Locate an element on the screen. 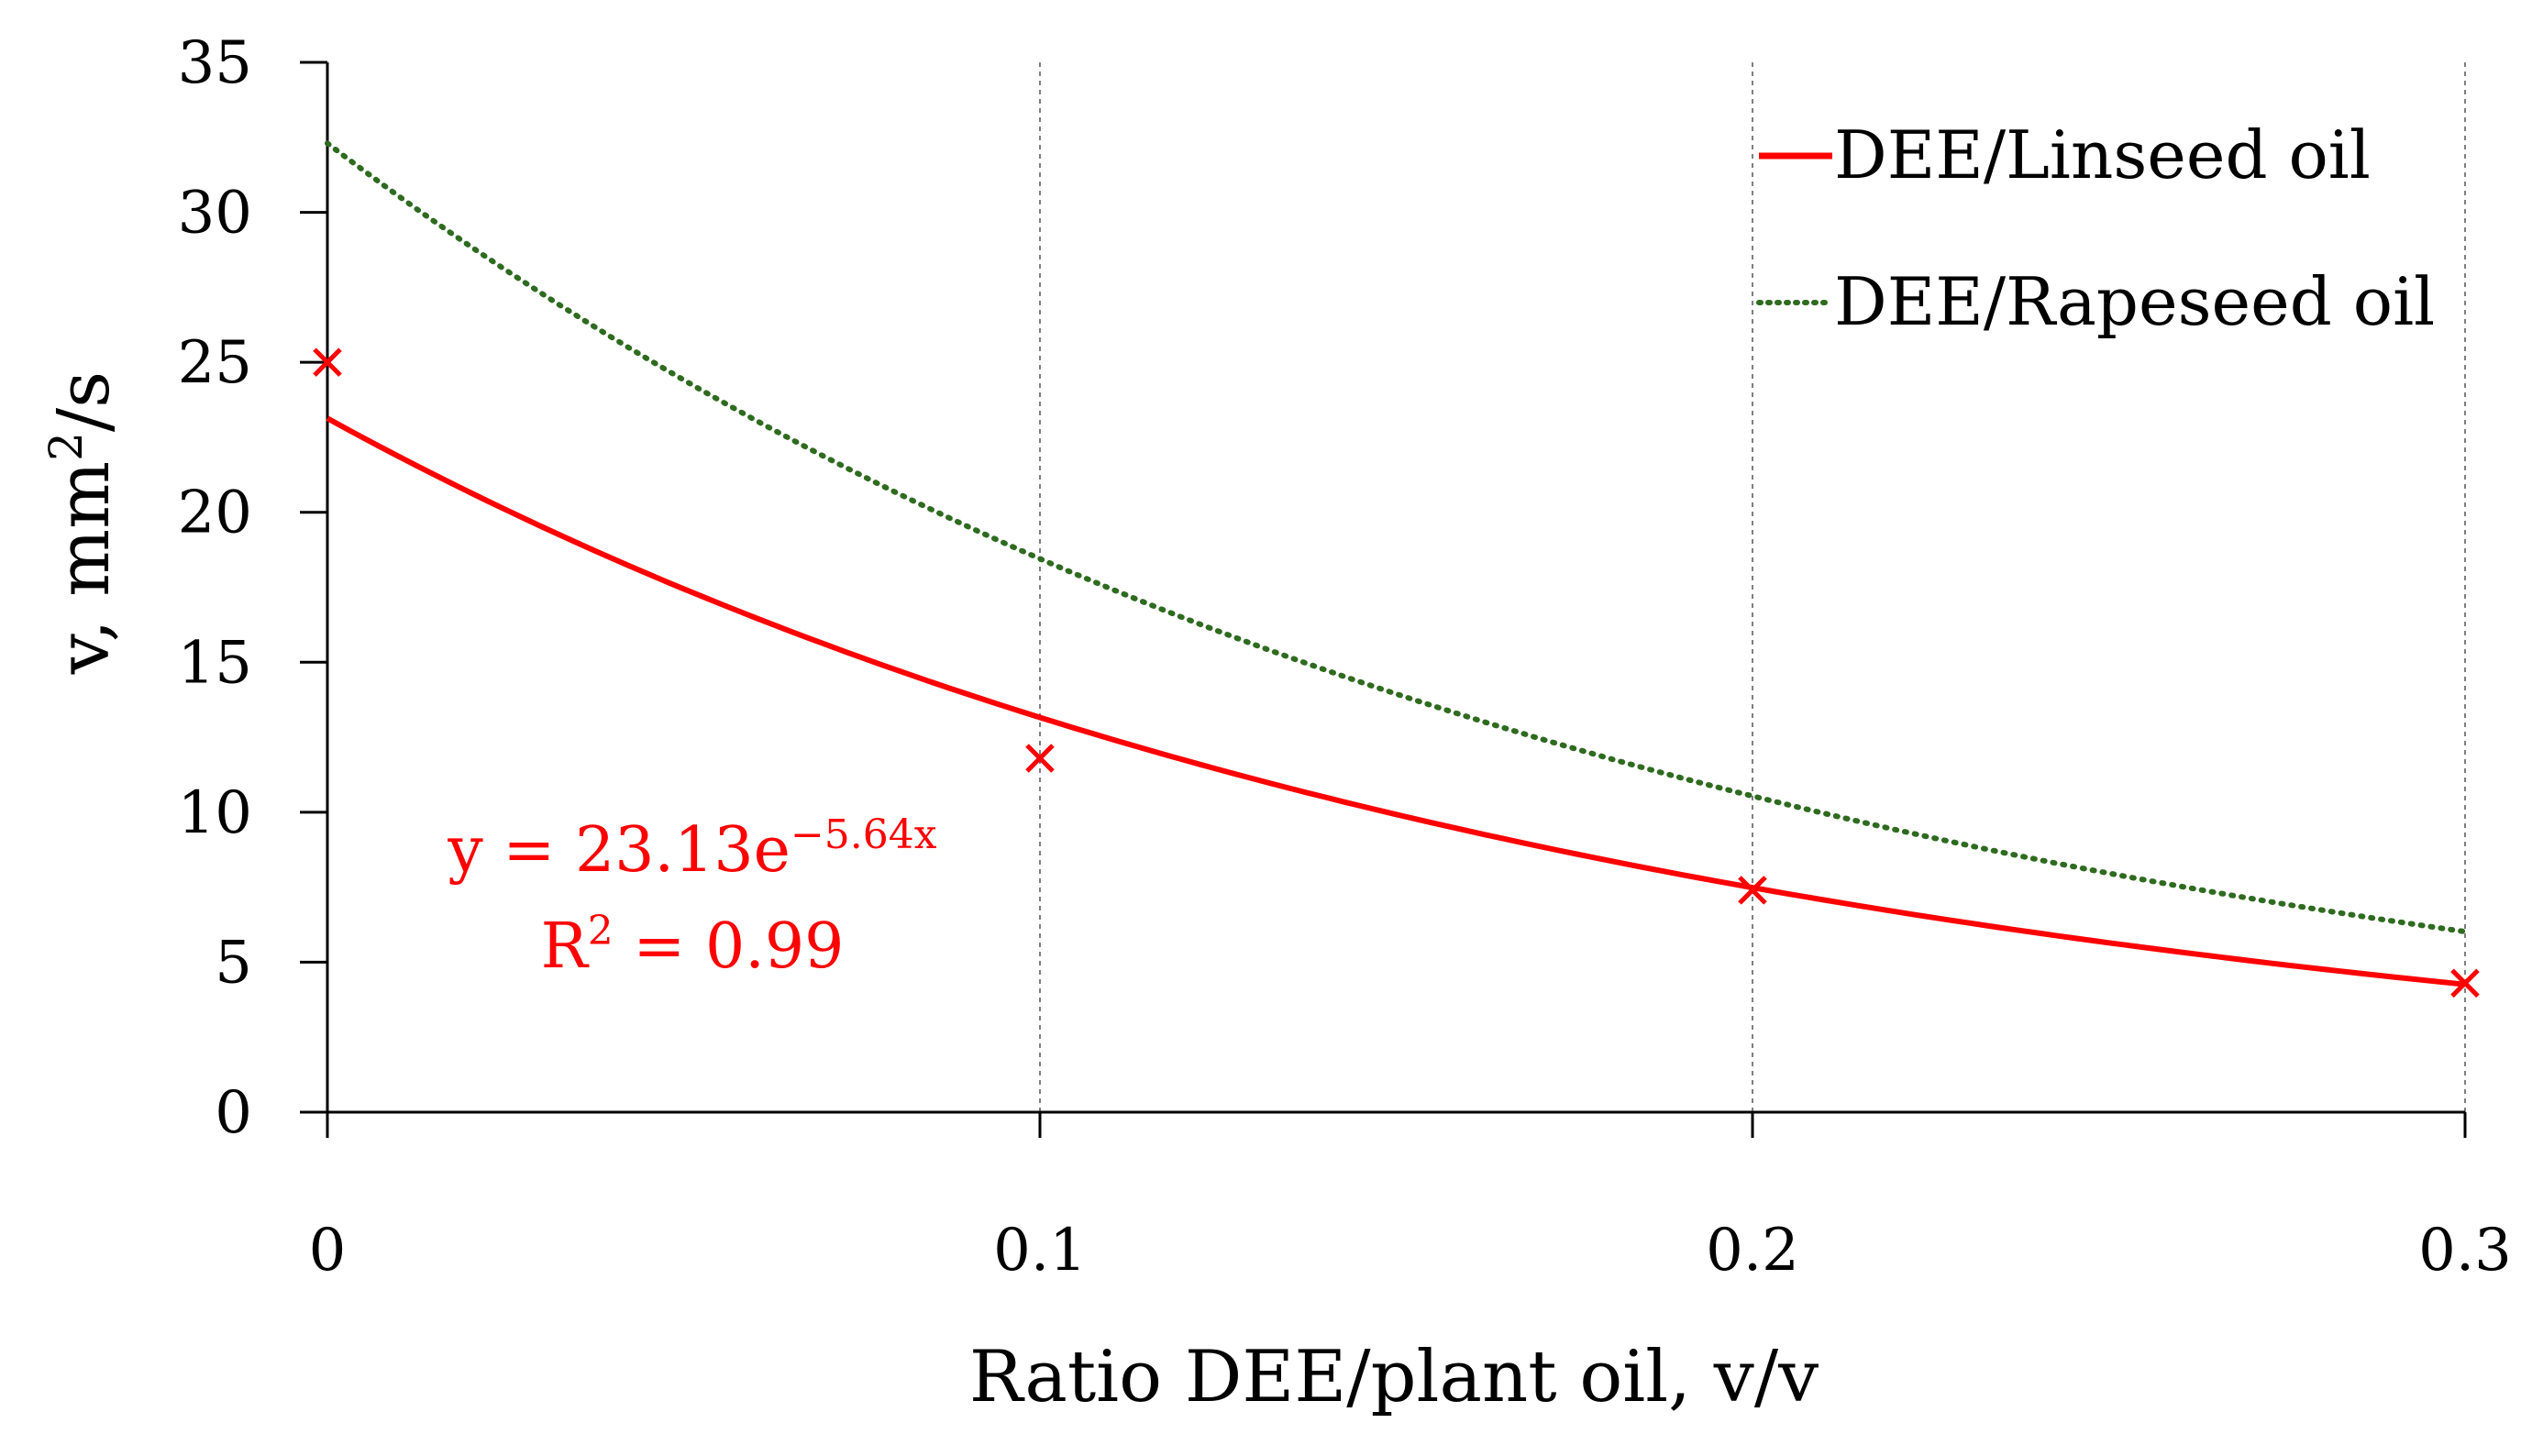 The image size is (2532, 1456). legend-label-linseed: DEE/Linseed oil is located at coordinates (2102, 154).